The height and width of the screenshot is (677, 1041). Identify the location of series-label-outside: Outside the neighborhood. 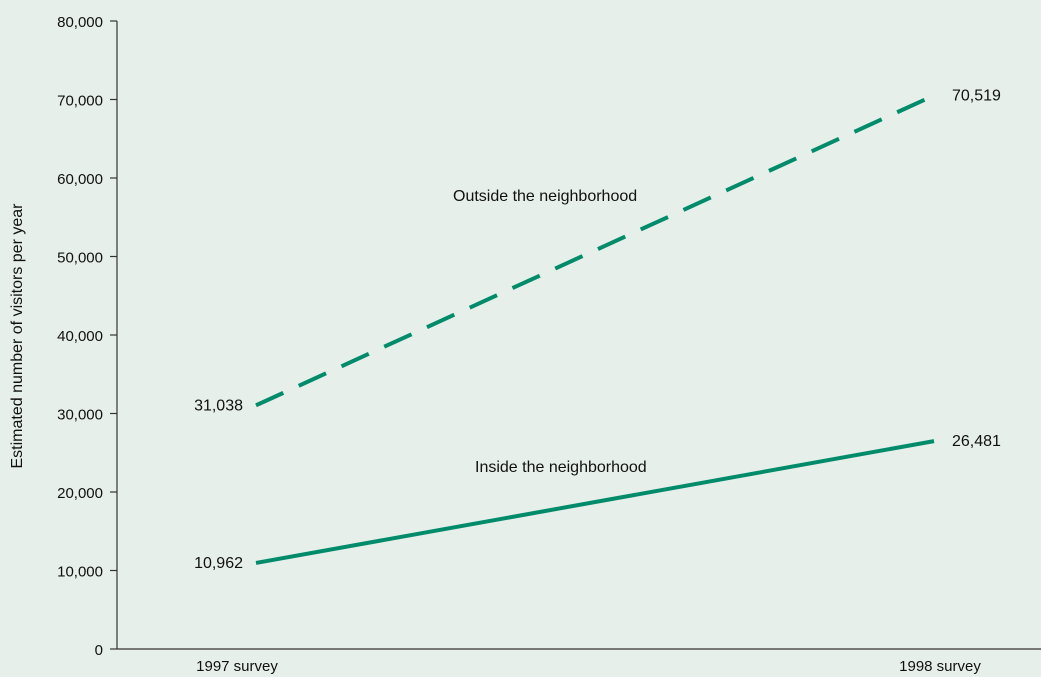
(545, 196).